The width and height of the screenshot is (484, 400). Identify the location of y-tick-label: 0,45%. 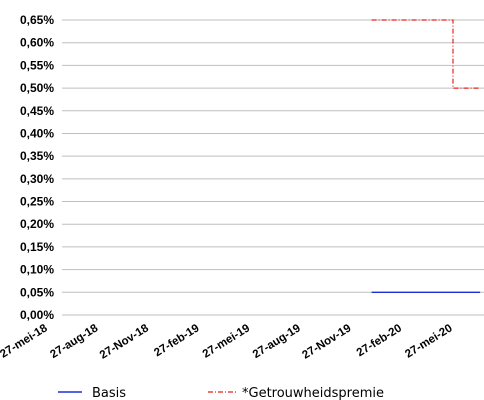
(37, 111).